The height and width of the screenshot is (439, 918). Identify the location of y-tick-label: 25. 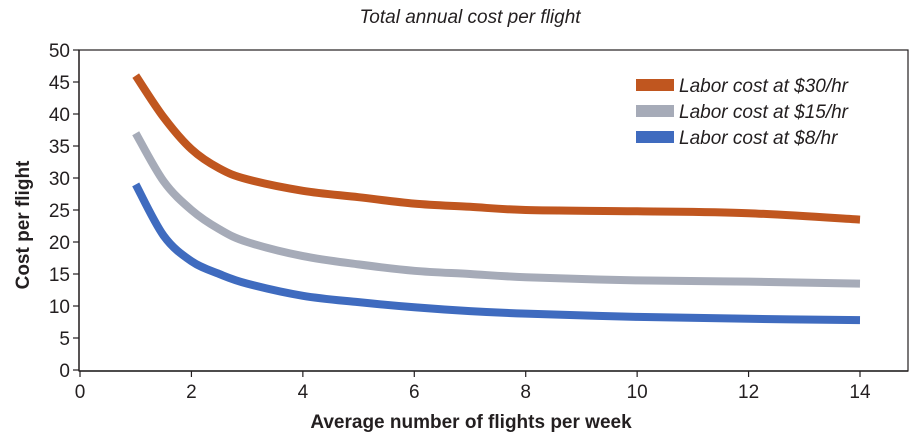
(59, 211).